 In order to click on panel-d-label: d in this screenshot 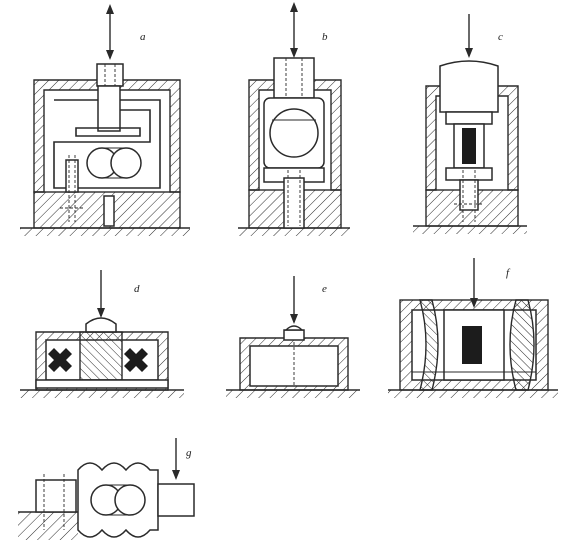, I will do `click(137, 289)`.